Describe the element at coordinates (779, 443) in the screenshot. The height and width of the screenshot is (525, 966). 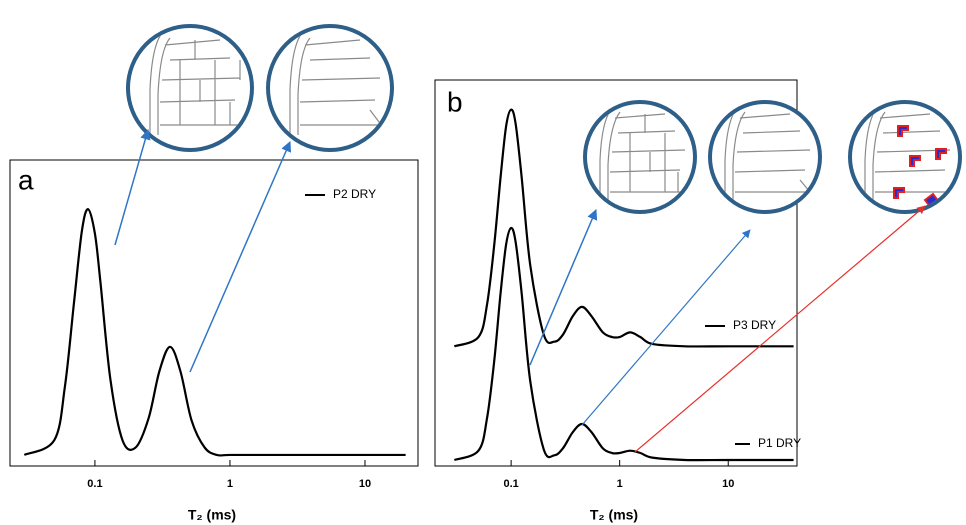
I see `legend-label: P1 DRY` at that location.